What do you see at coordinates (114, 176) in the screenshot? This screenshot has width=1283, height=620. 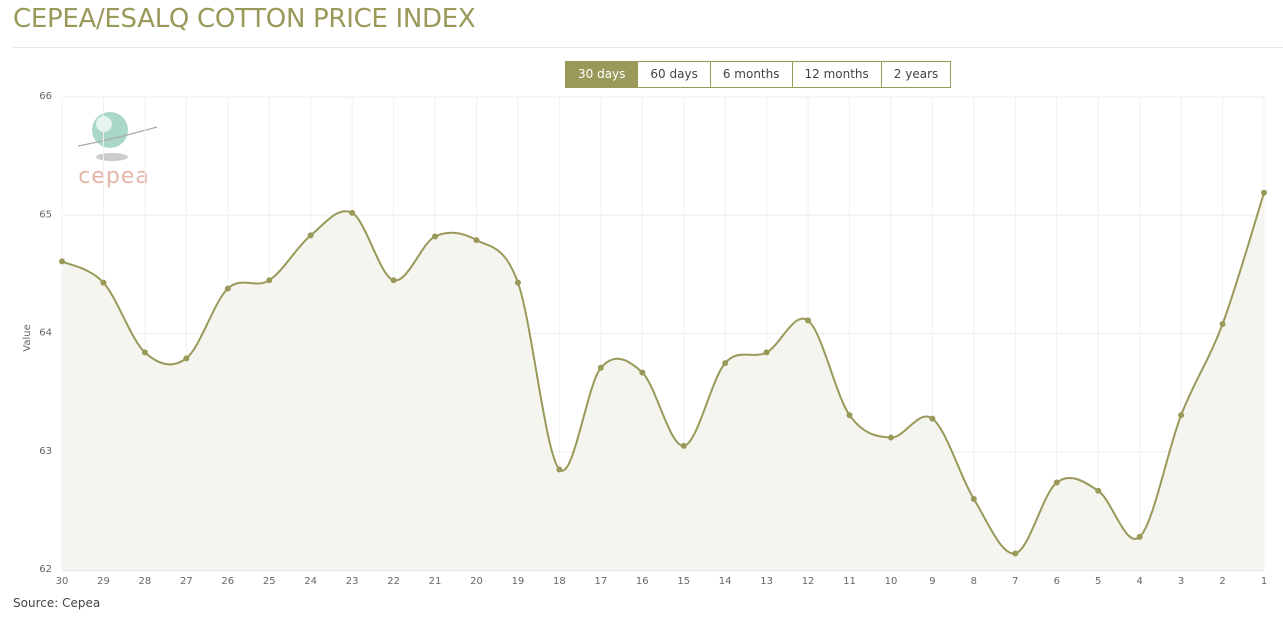 I see `logo-text: cepea` at bounding box center [114, 176].